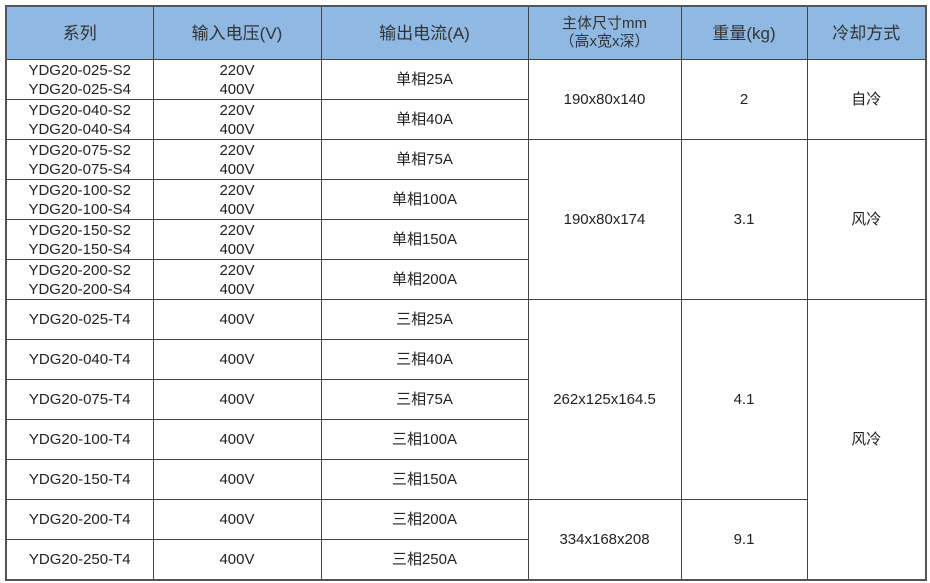 This screenshot has height=583, width=930. I want to click on series-cell-line: YDG20-150-T4, so click(79, 479).